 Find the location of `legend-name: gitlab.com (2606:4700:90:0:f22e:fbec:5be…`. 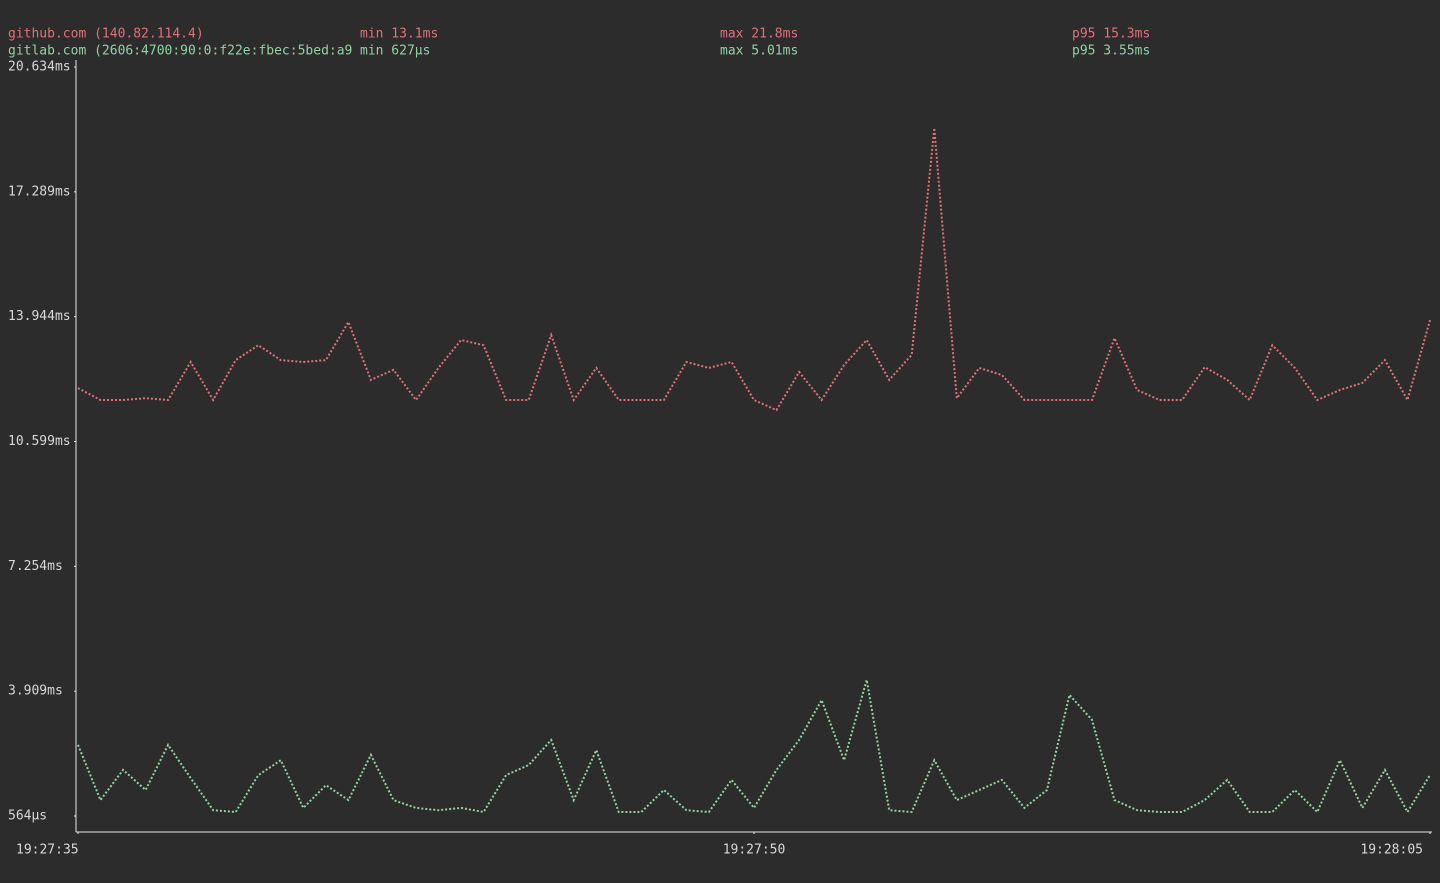

legend-name: gitlab.com (2606:4700:90:0:f22e:fbec:5be… is located at coordinates (180, 51).